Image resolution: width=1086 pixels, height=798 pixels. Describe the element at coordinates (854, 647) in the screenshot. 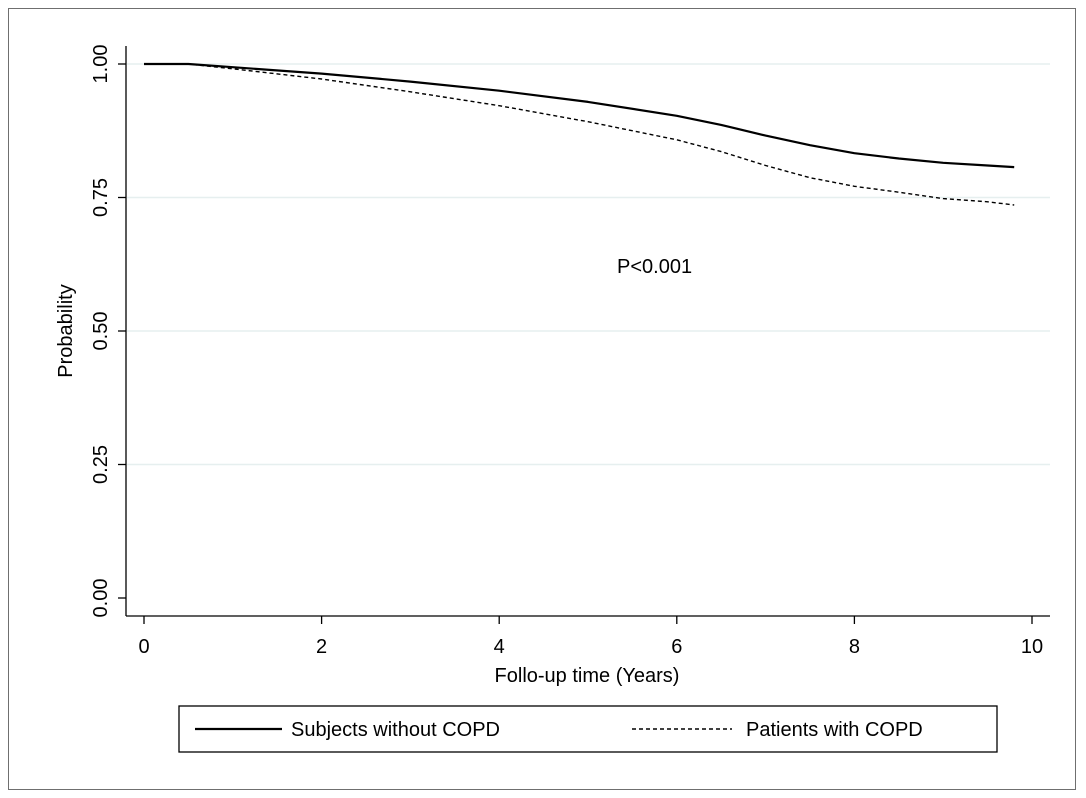

I see `x-tick-label: 8` at that location.